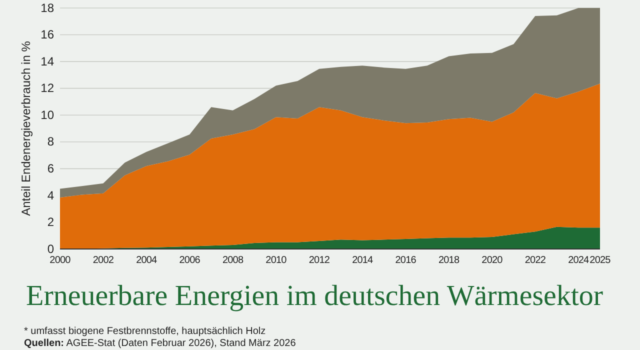 This screenshot has height=350, width=640. What do you see at coordinates (579, 260) in the screenshot?
I see `x-tick-label: 2024` at bounding box center [579, 260].